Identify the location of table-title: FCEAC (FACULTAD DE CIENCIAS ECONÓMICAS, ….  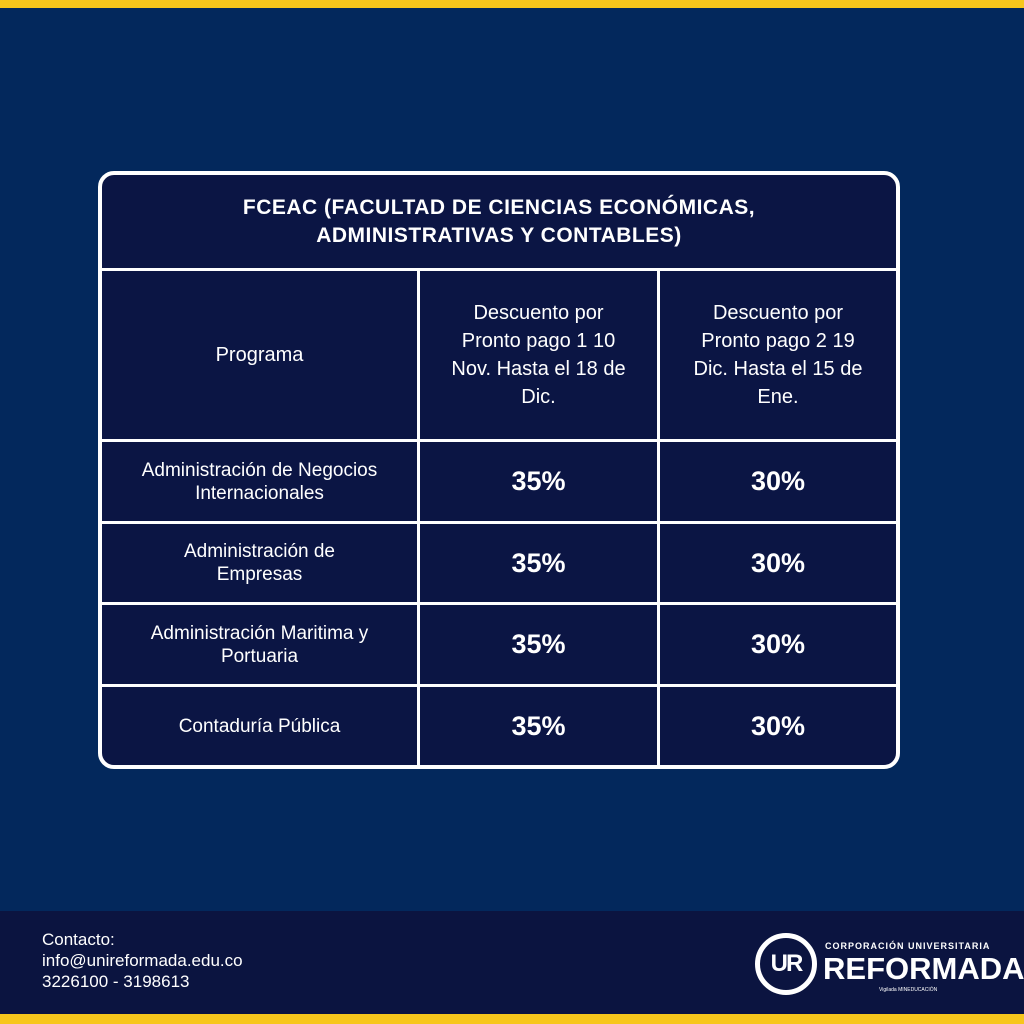
(499, 221).